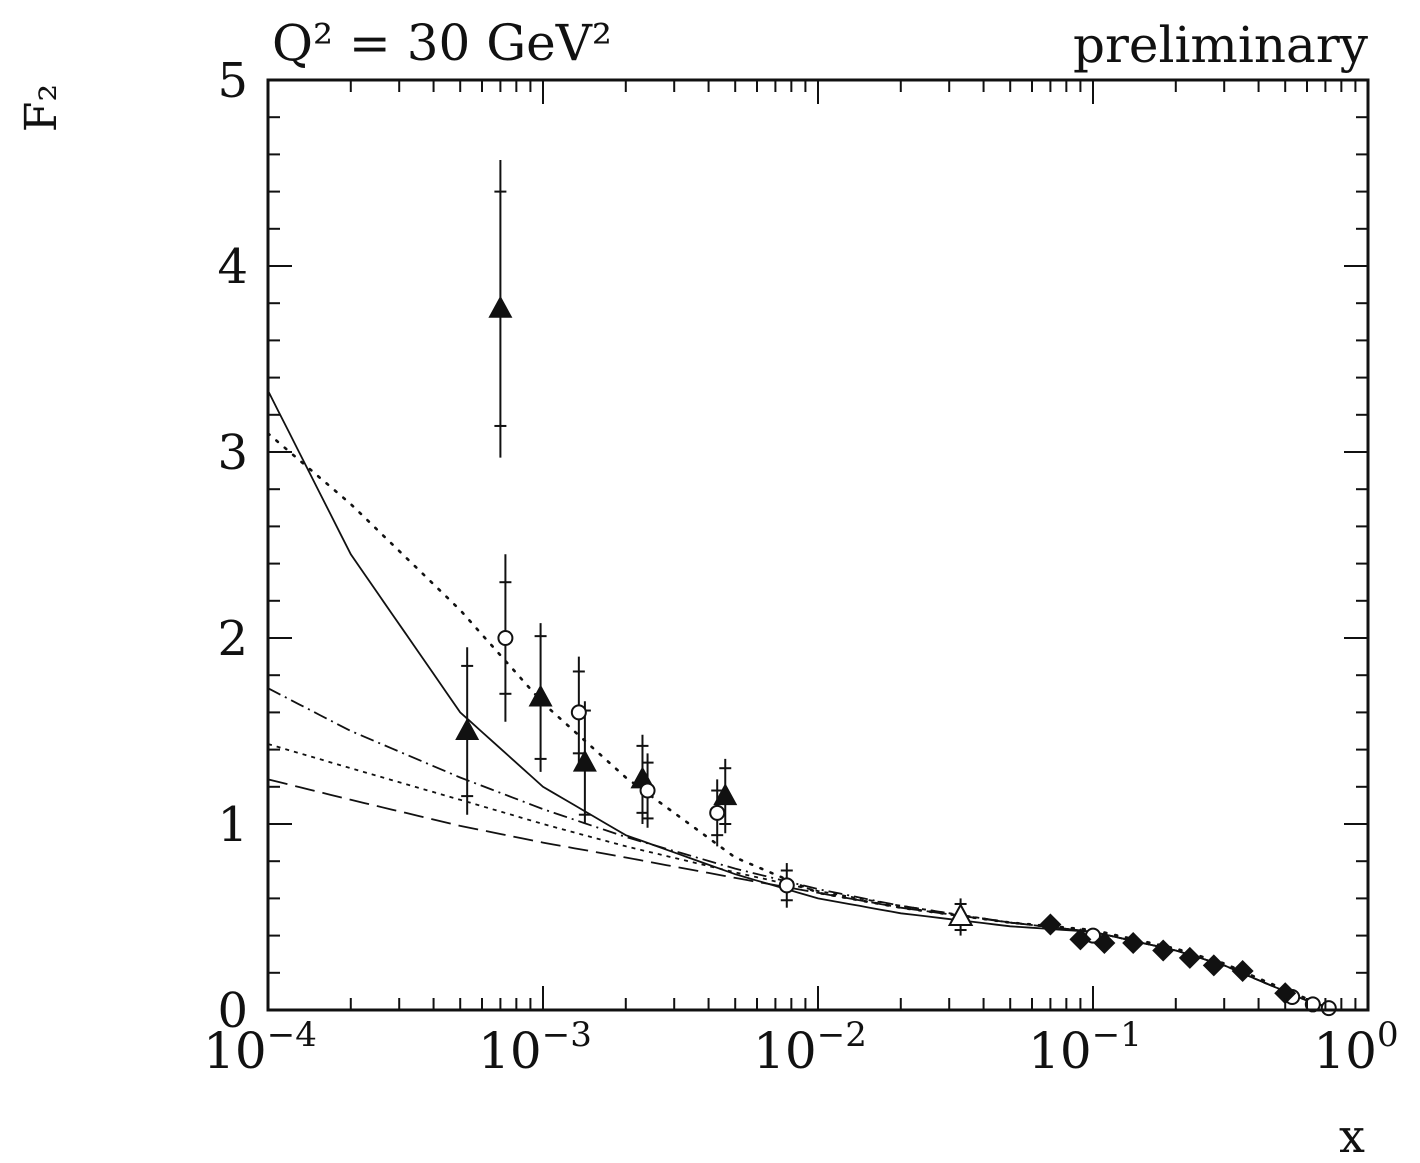 This screenshot has width=1420, height=1163. What do you see at coordinates (535, 1047) in the screenshot?
I see `x-tick-label: 10⁻³` at bounding box center [535, 1047].